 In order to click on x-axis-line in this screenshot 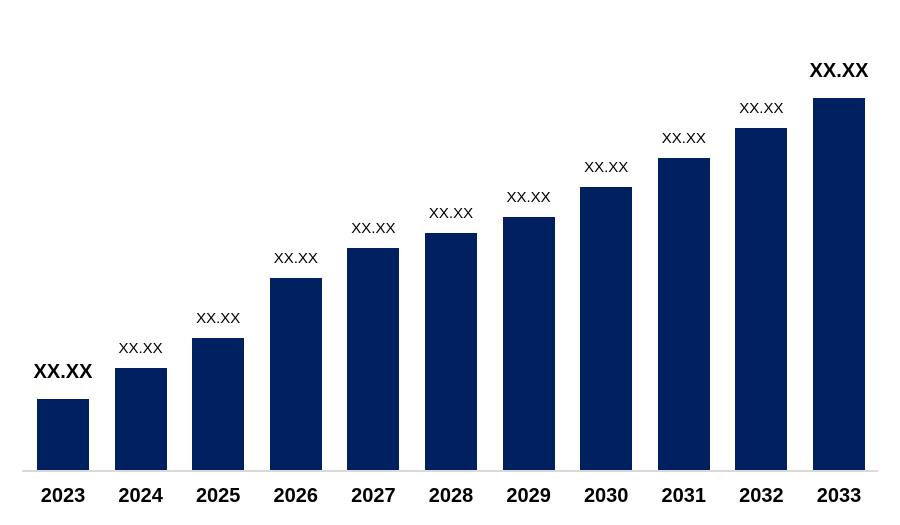, I will do `click(450, 471)`.